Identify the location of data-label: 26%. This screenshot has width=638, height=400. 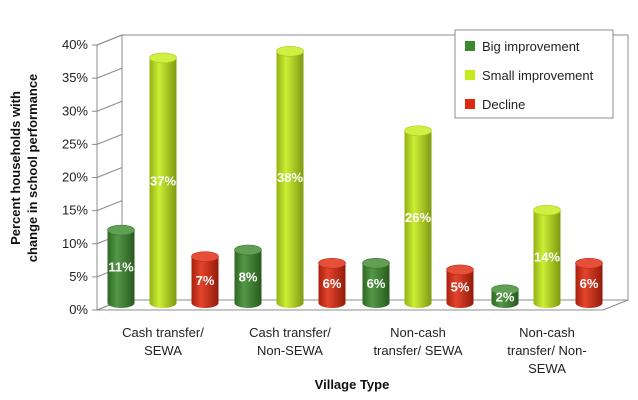
(418, 217).